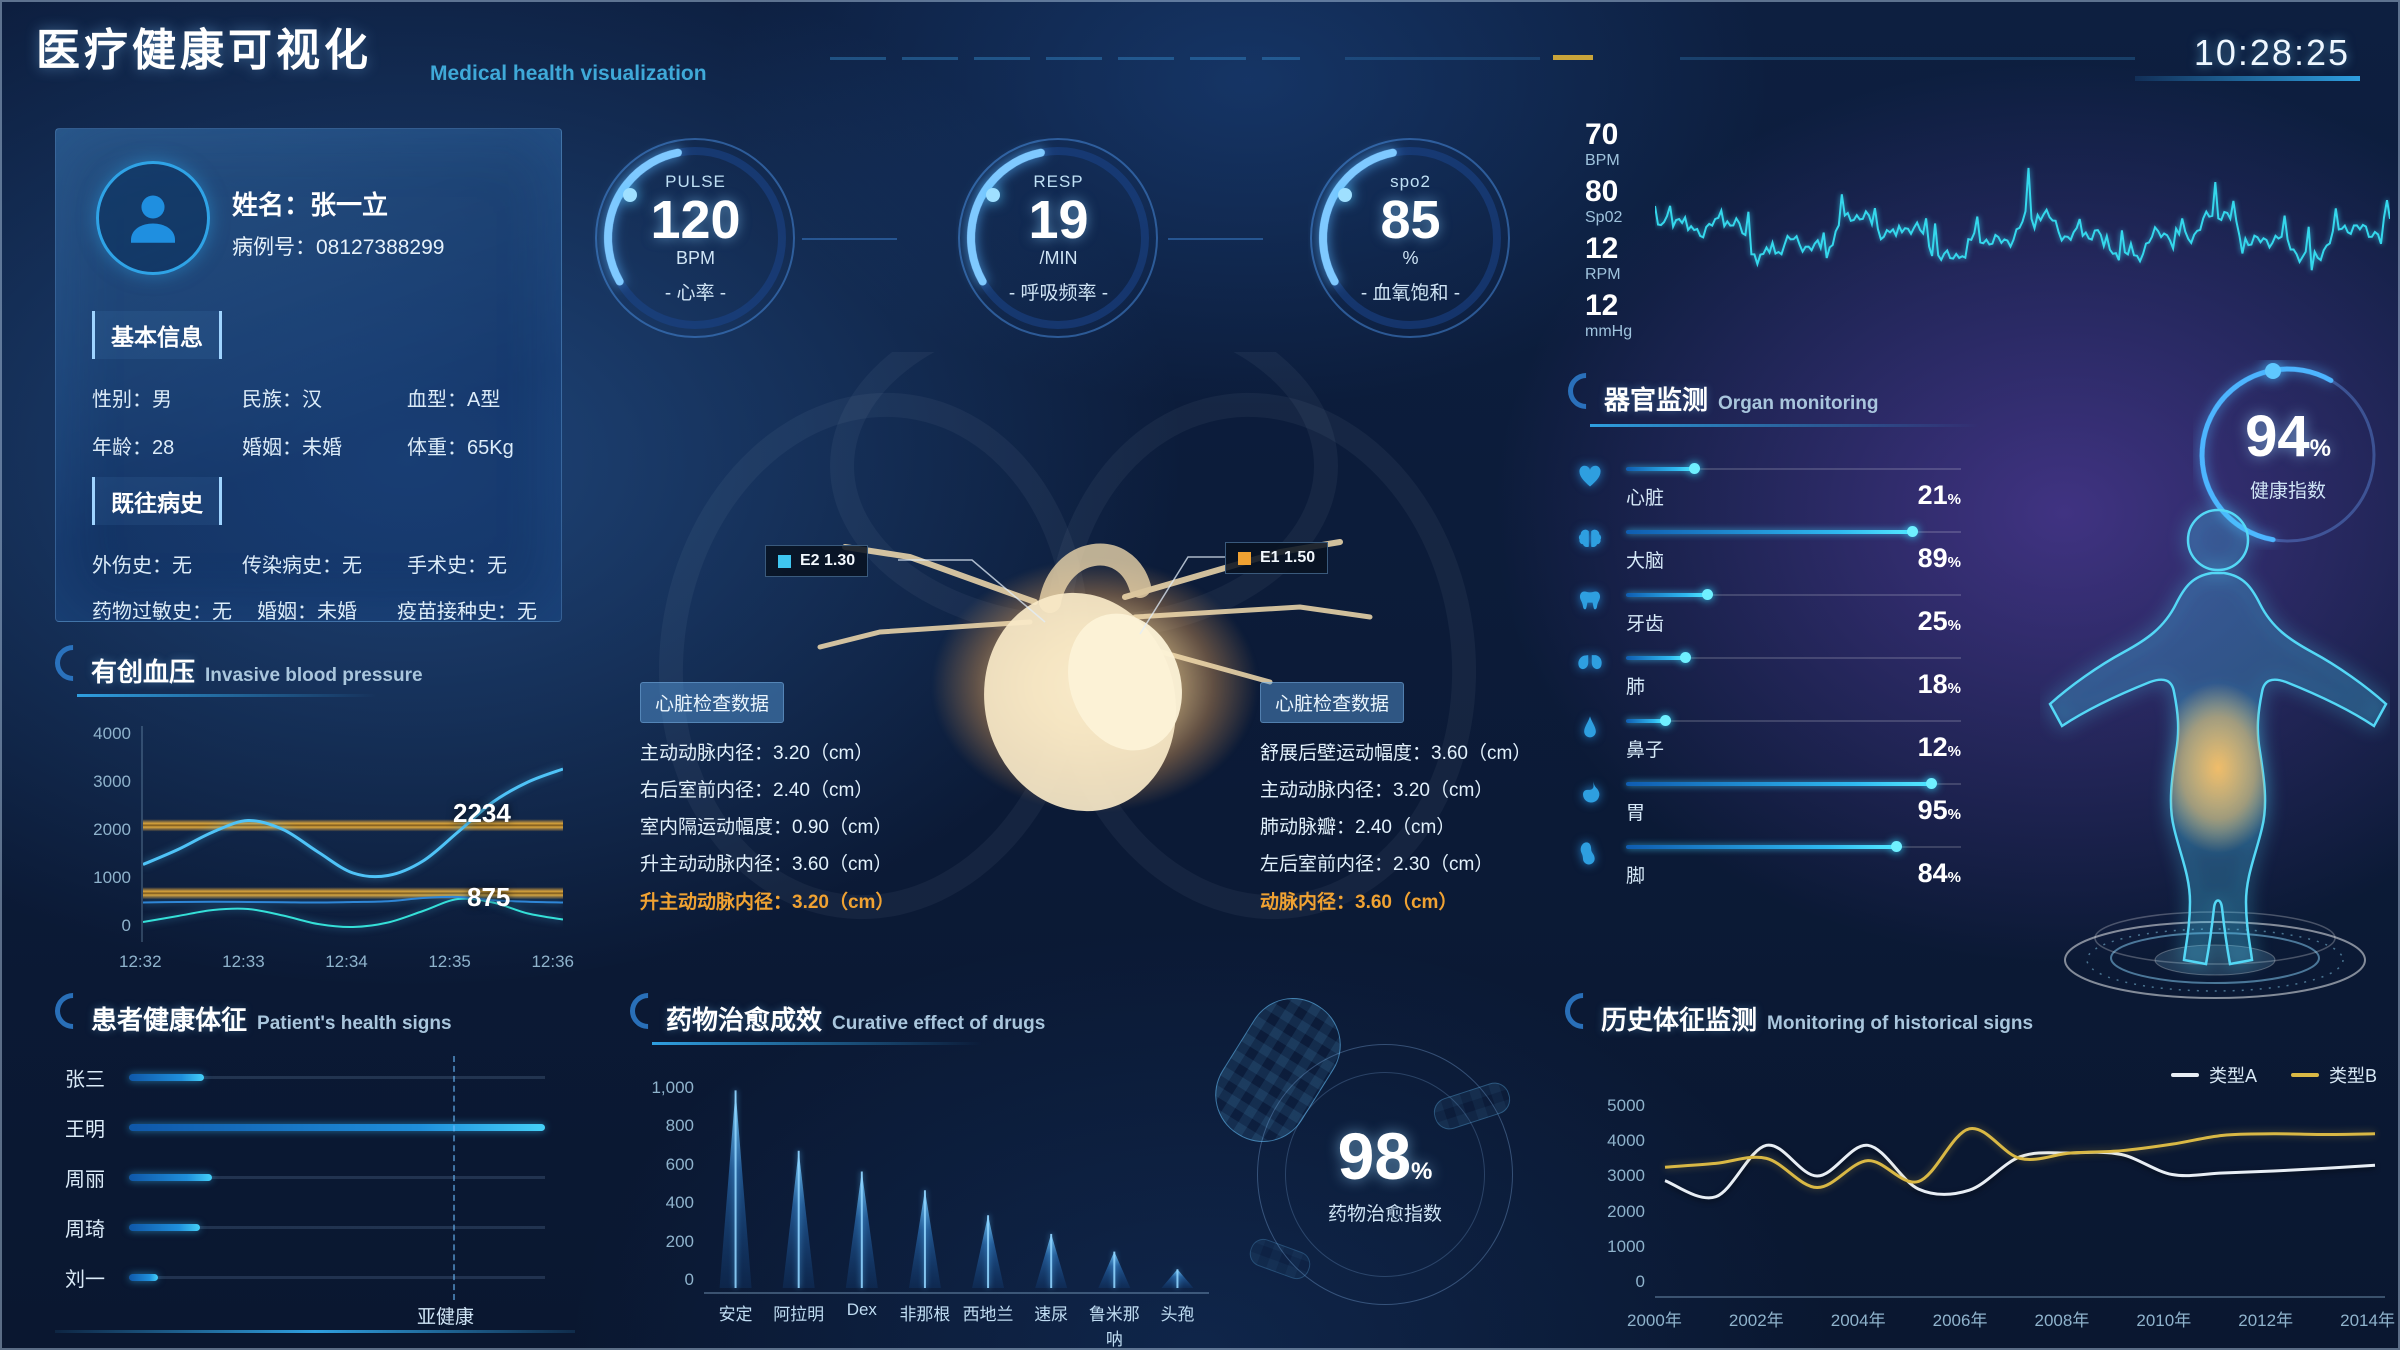  What do you see at coordinates (1603, 274) in the screenshot?
I see `vital-unit: RPM` at bounding box center [1603, 274].